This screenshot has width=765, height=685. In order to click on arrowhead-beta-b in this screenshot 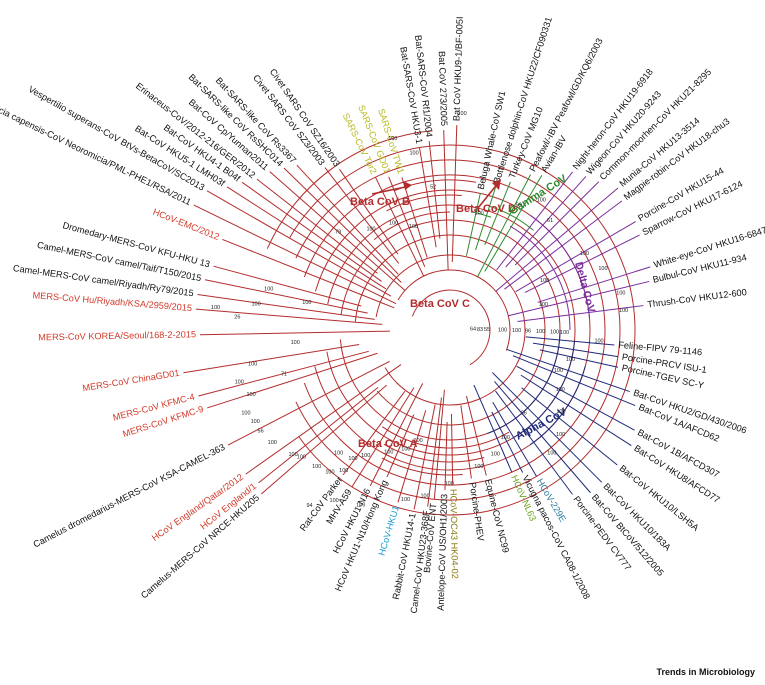, I will do `click(407, 185)`.